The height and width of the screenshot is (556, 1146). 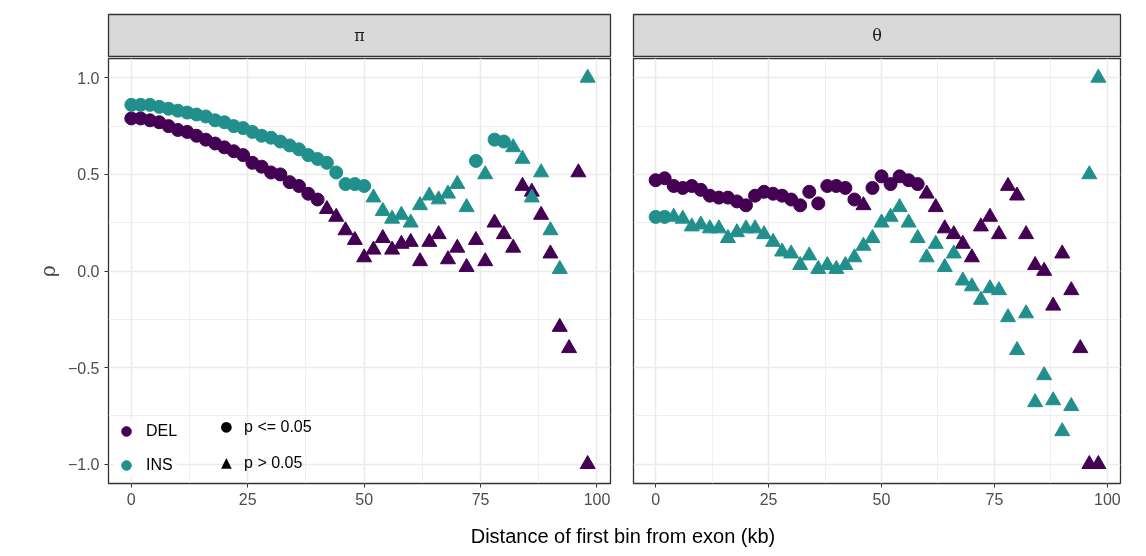 What do you see at coordinates (88, 175) in the screenshot?
I see `y-tick-label: 0.5` at bounding box center [88, 175].